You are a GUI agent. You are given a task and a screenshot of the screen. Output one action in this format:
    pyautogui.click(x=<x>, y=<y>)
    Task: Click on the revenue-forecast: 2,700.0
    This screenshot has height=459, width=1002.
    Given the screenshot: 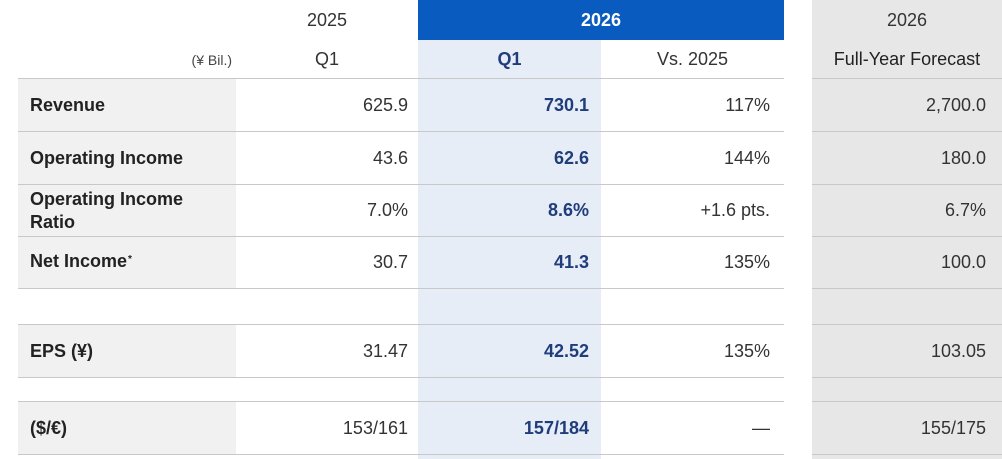 What is the action you would take?
    pyautogui.click(x=955, y=104)
    